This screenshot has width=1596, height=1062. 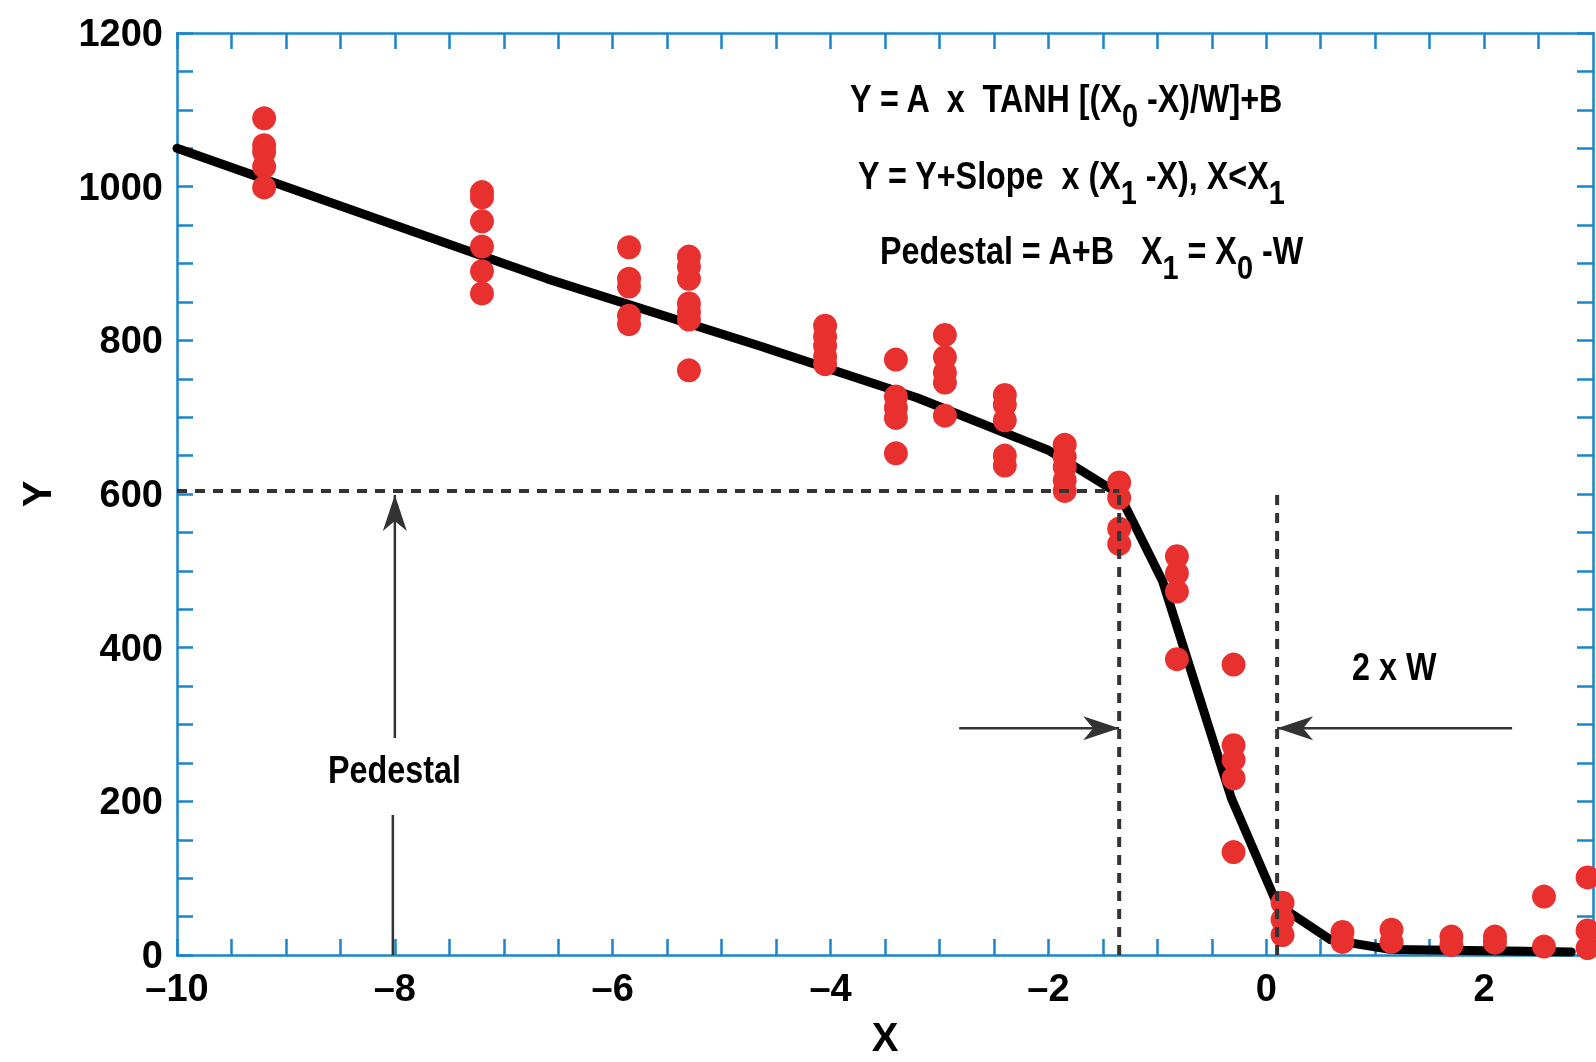 What do you see at coordinates (830, 988) in the screenshot?
I see `x-tick-label: –4` at bounding box center [830, 988].